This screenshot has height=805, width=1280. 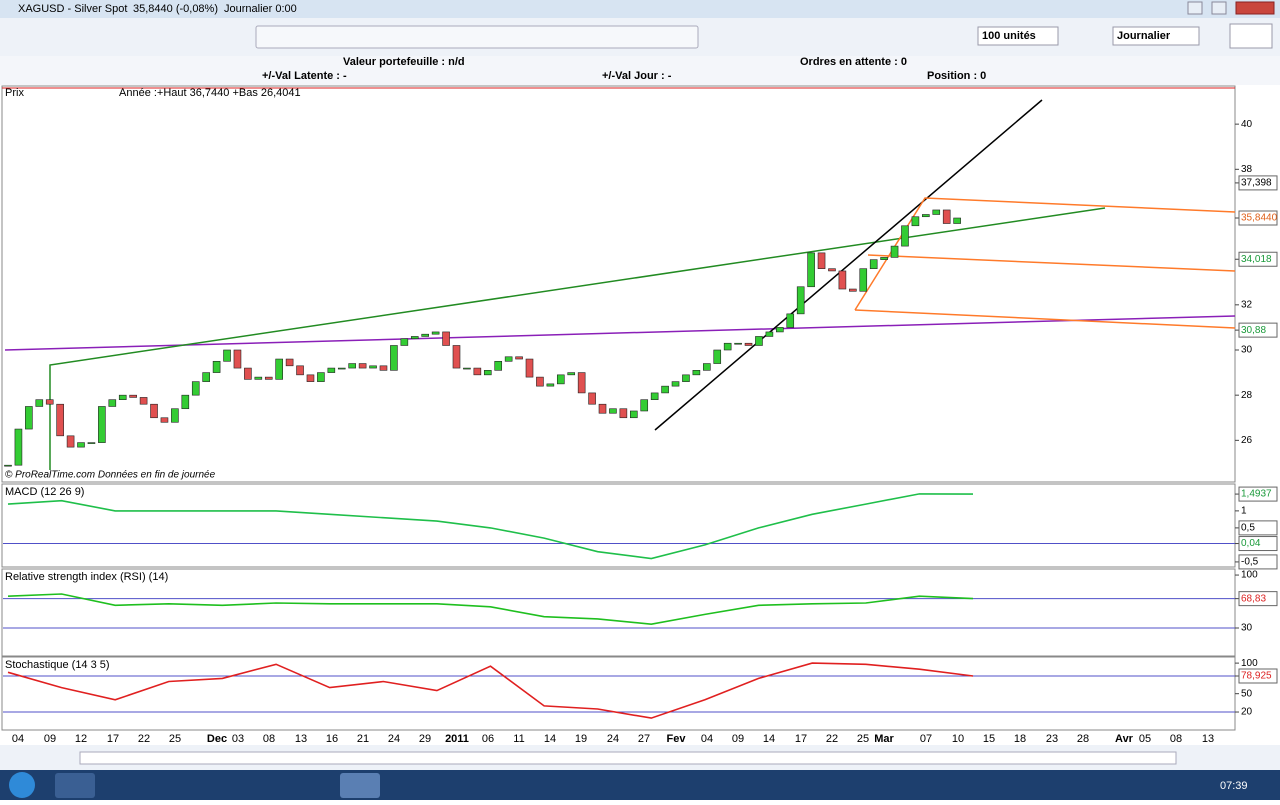 I want to click on stoch-label: Stochastique (14 3 5), so click(x=57, y=665).